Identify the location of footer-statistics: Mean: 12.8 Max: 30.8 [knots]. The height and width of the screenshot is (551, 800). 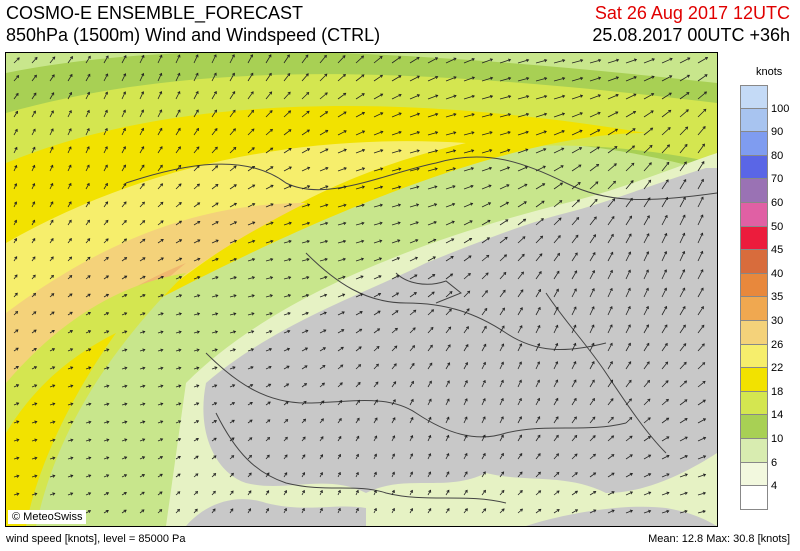
(719, 539).